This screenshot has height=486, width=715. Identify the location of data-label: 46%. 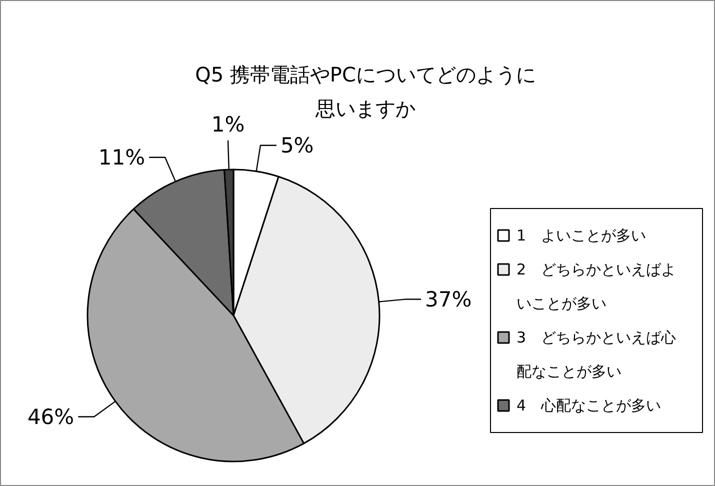
(50, 416).